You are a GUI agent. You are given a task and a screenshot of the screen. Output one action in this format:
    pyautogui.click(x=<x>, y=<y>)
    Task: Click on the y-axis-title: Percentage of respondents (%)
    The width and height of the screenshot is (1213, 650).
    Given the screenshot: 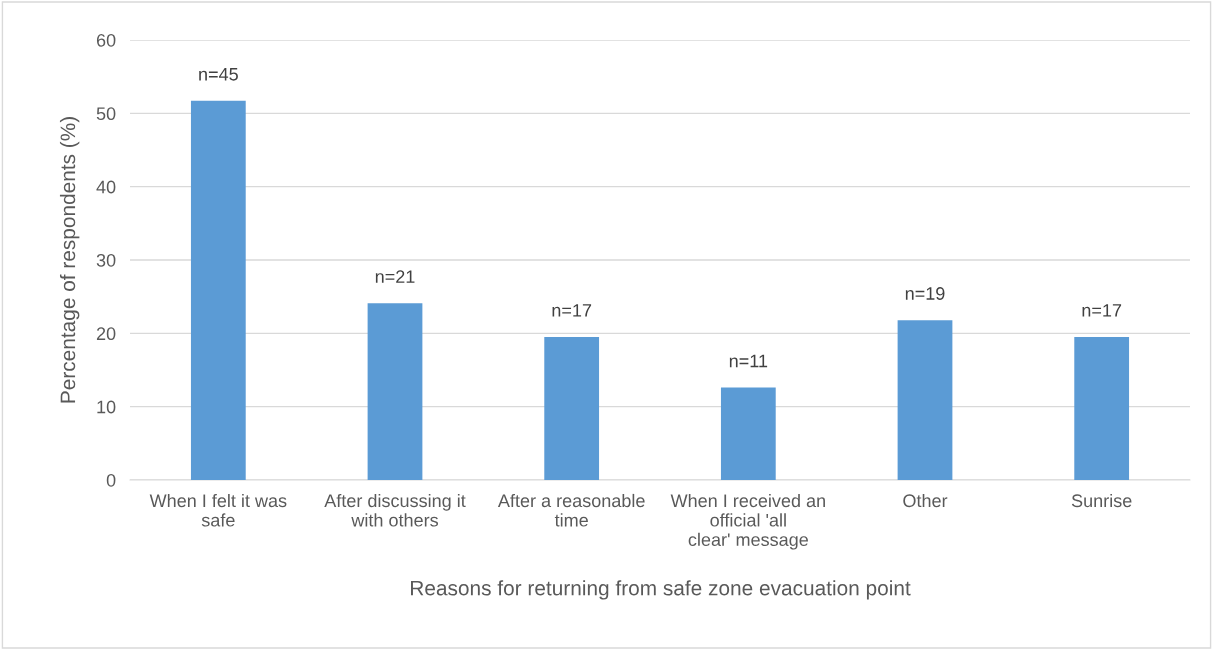 What is the action you would take?
    pyautogui.click(x=69, y=260)
    